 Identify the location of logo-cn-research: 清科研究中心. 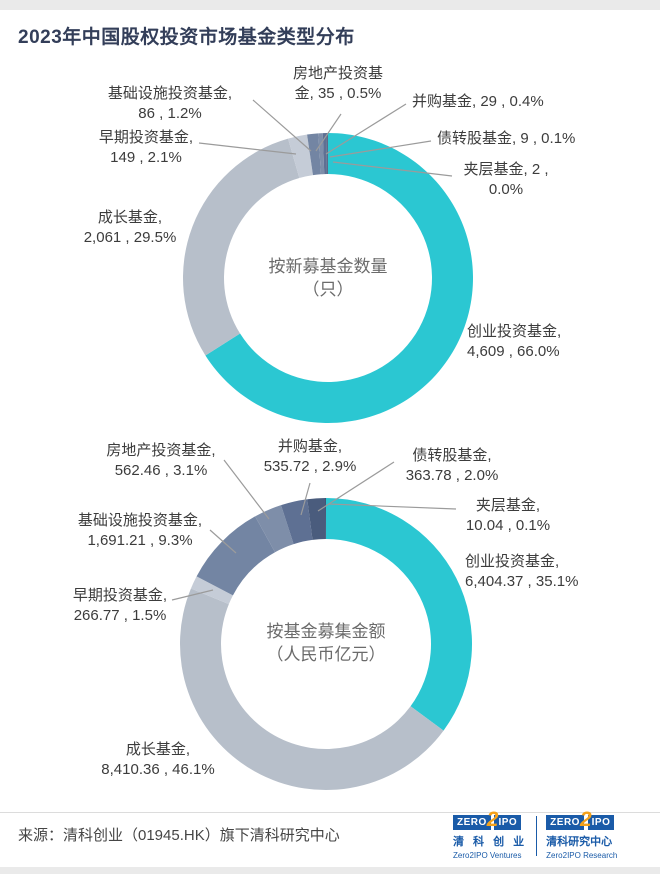
(579, 842).